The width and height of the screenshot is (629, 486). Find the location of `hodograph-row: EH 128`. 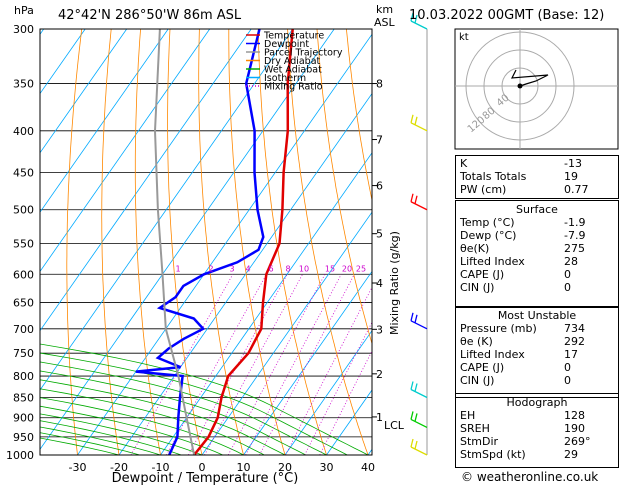

hodograph-row: EH 128 is located at coordinates (537, 415).